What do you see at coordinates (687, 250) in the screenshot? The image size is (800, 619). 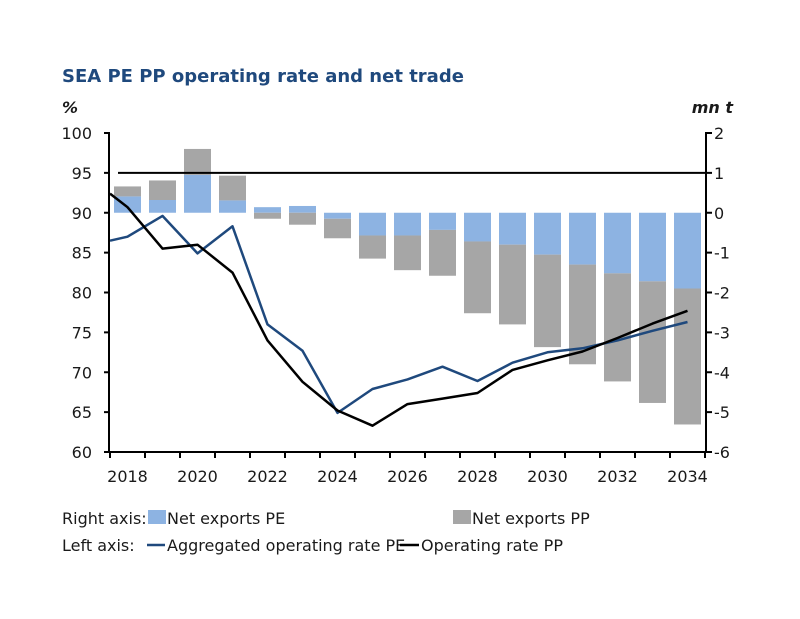 I see `bar-pe-2034` at bounding box center [687, 250].